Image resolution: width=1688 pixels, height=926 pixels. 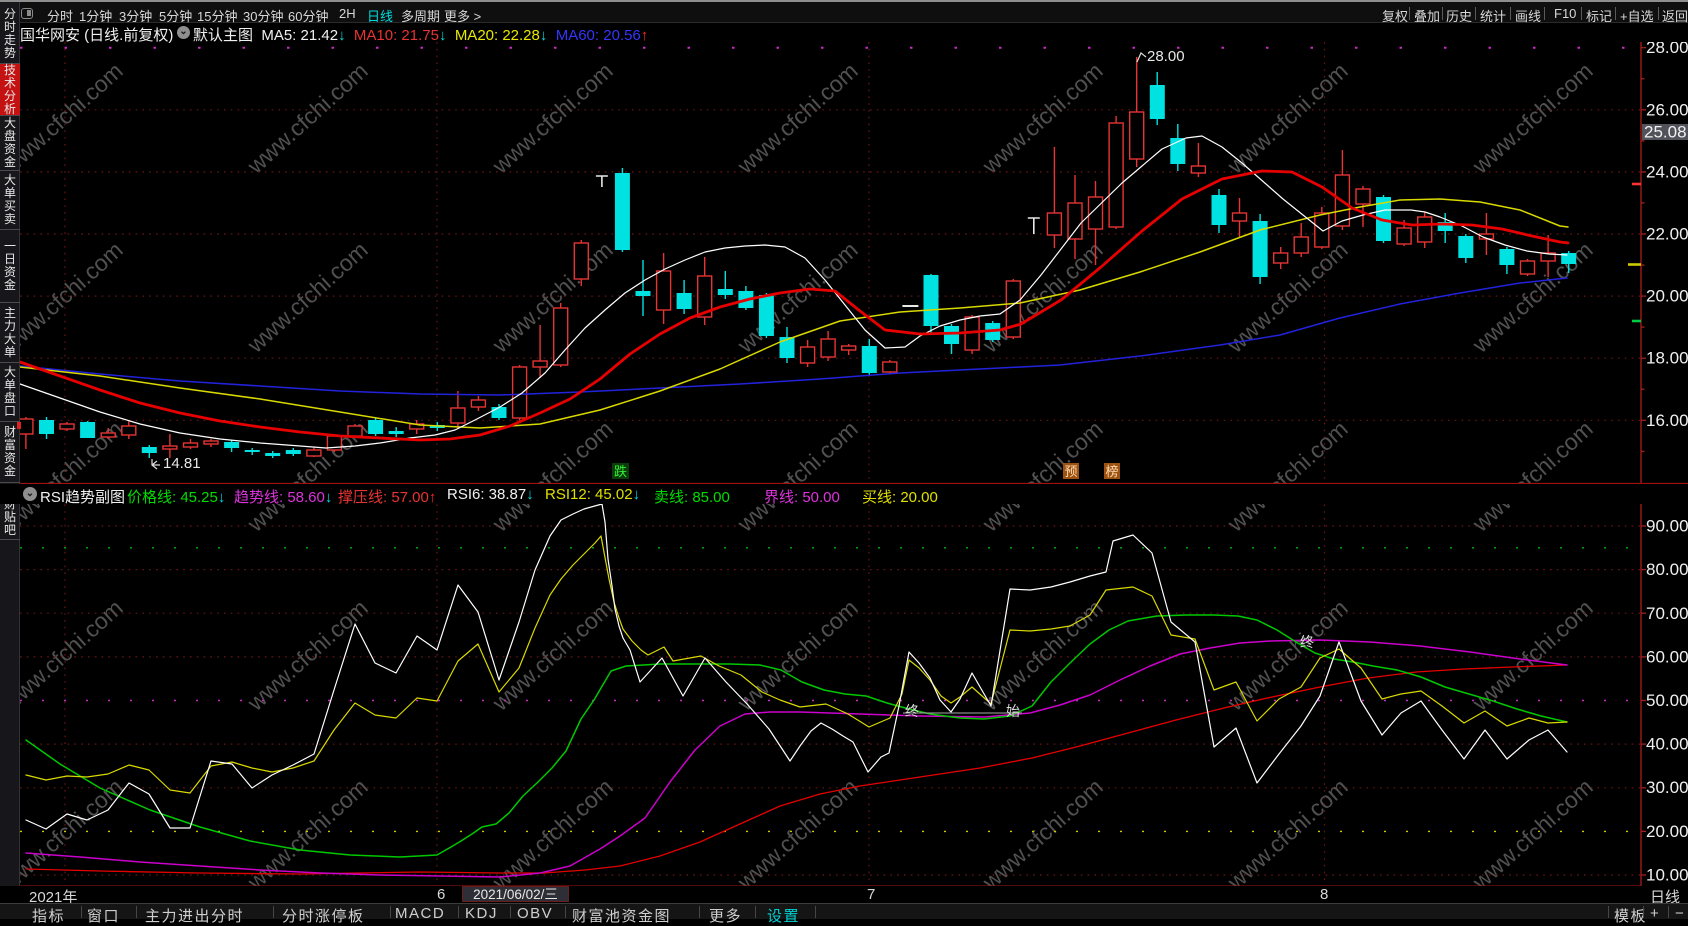 I want to click on svg-text: 18.00, so click(x=1667, y=358).